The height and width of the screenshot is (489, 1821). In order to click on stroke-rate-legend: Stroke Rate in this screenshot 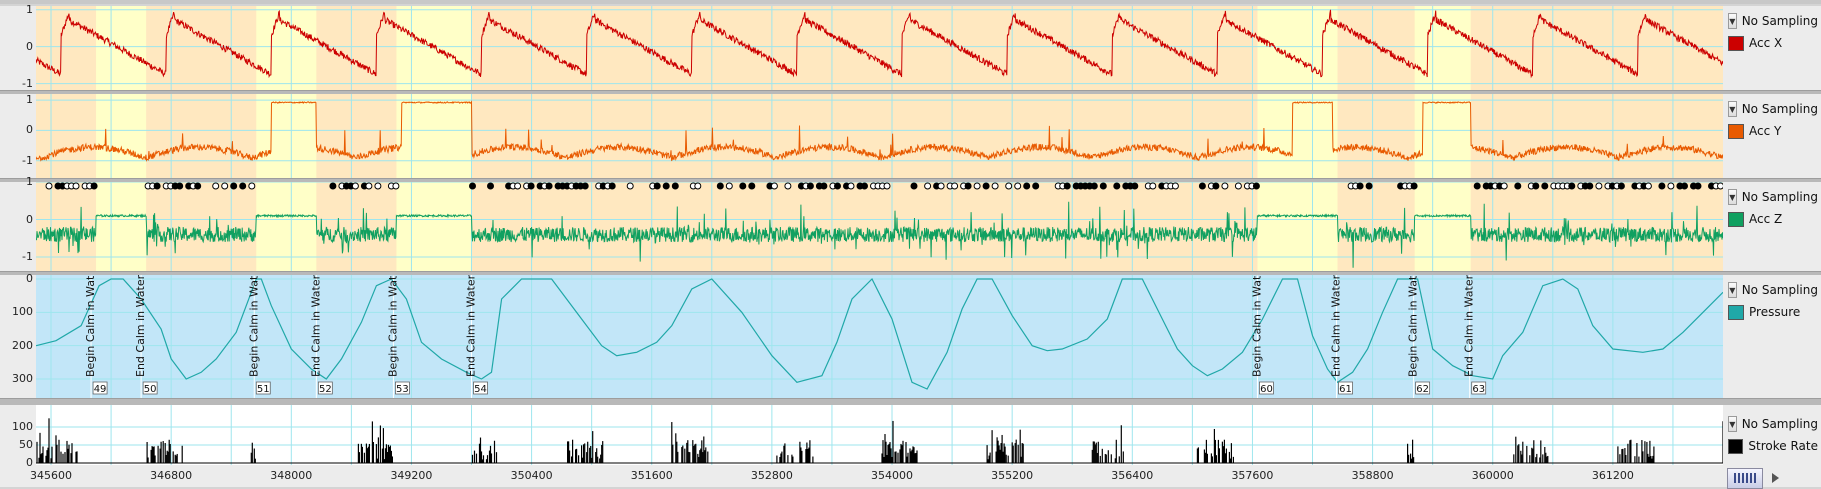, I will do `click(1773, 446)`.